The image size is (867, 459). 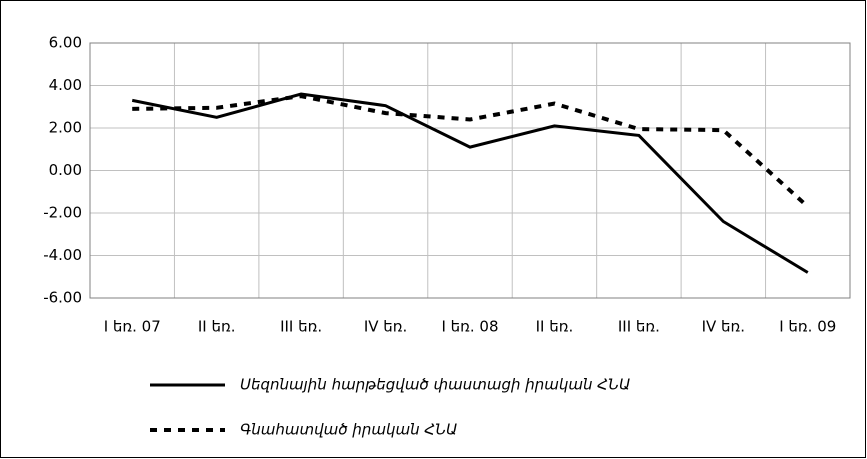 What do you see at coordinates (65, 128) in the screenshot?
I see `y-tick-label: 2.00` at bounding box center [65, 128].